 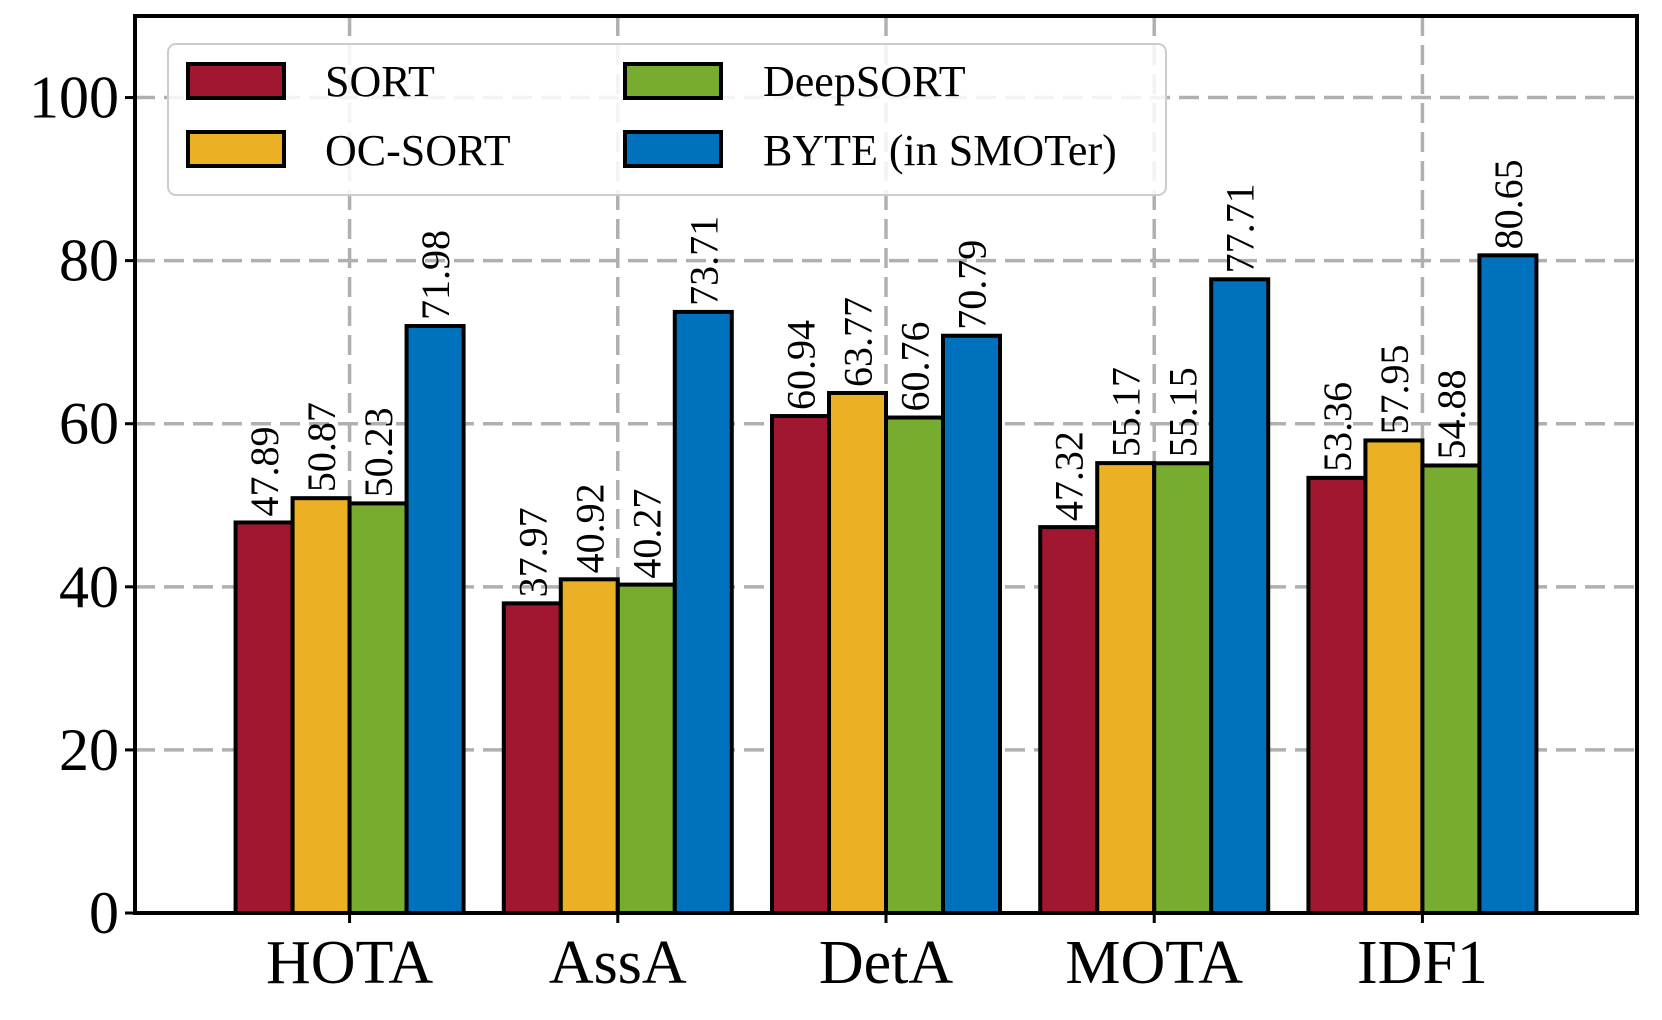 What do you see at coordinates (378, 452) in the screenshot?
I see `data-label: 50.23` at bounding box center [378, 452].